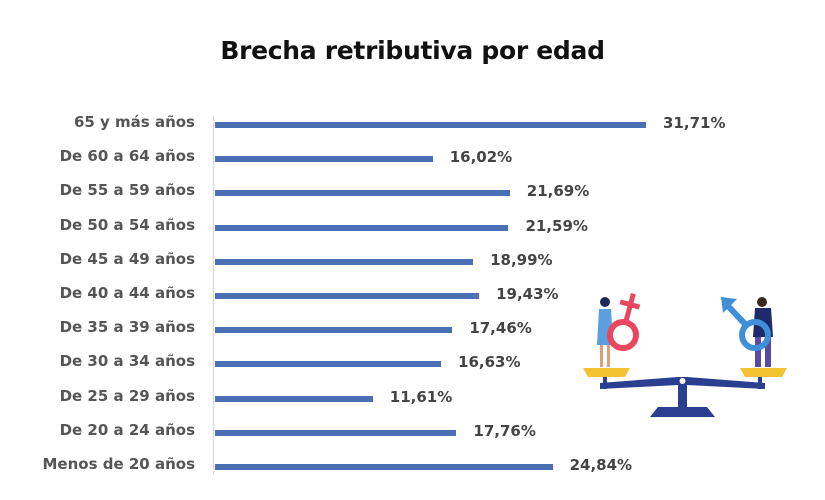 This screenshot has width=825, height=500. What do you see at coordinates (412, 50) in the screenshot?
I see `chart-title: Brecha retributiva por edad` at bounding box center [412, 50].